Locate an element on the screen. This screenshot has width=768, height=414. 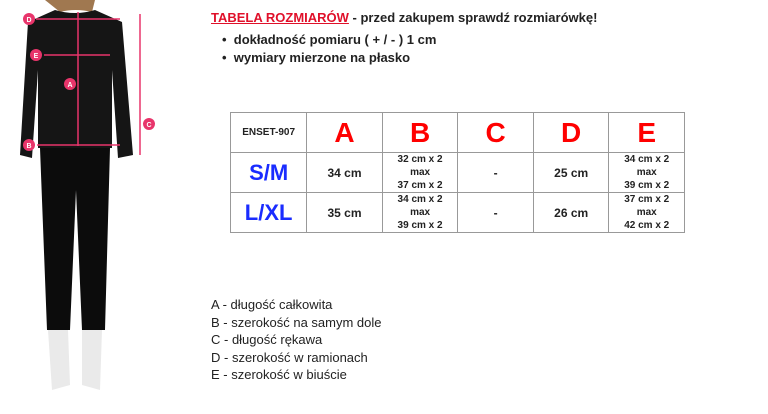
cell-d: 25 cm is located at coordinates (571, 172).